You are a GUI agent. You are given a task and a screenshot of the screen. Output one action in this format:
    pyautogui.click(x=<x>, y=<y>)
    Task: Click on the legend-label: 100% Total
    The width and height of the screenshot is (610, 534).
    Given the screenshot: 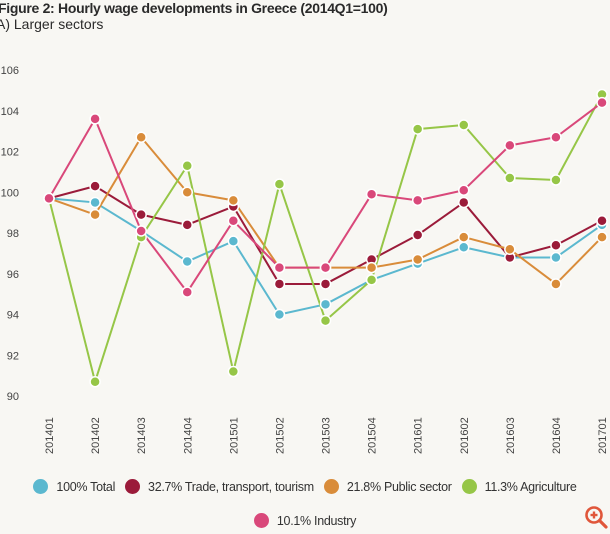 What is the action you would take?
    pyautogui.click(x=86, y=486)
    